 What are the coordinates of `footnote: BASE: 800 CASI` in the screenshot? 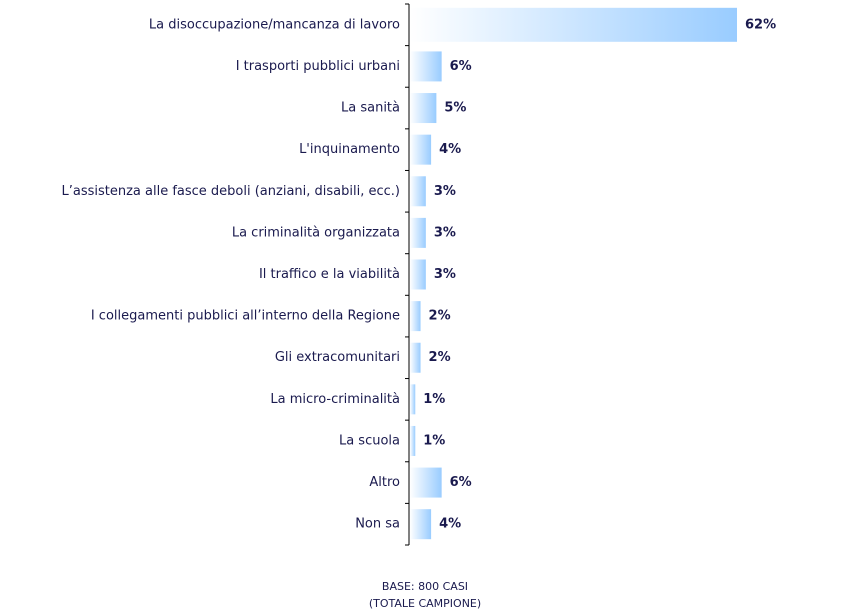 It's located at (425, 586).